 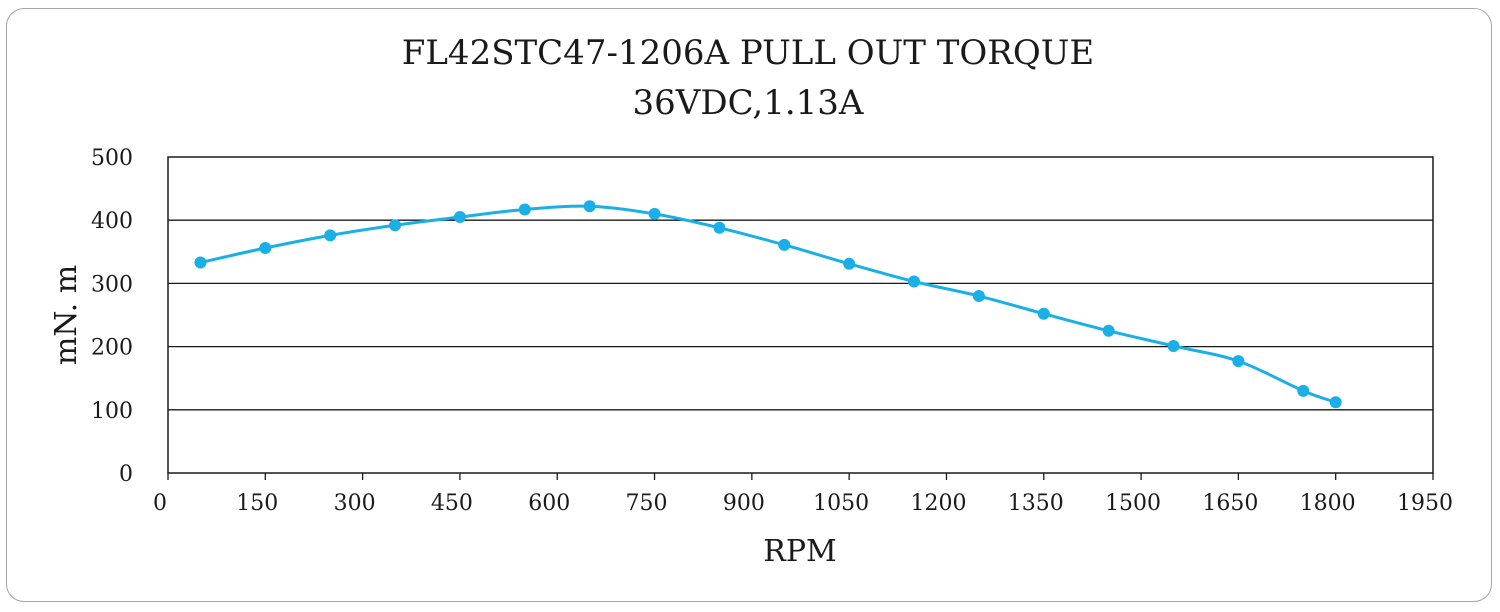 I want to click on y-axis-label: mN. m, so click(x=66, y=315).